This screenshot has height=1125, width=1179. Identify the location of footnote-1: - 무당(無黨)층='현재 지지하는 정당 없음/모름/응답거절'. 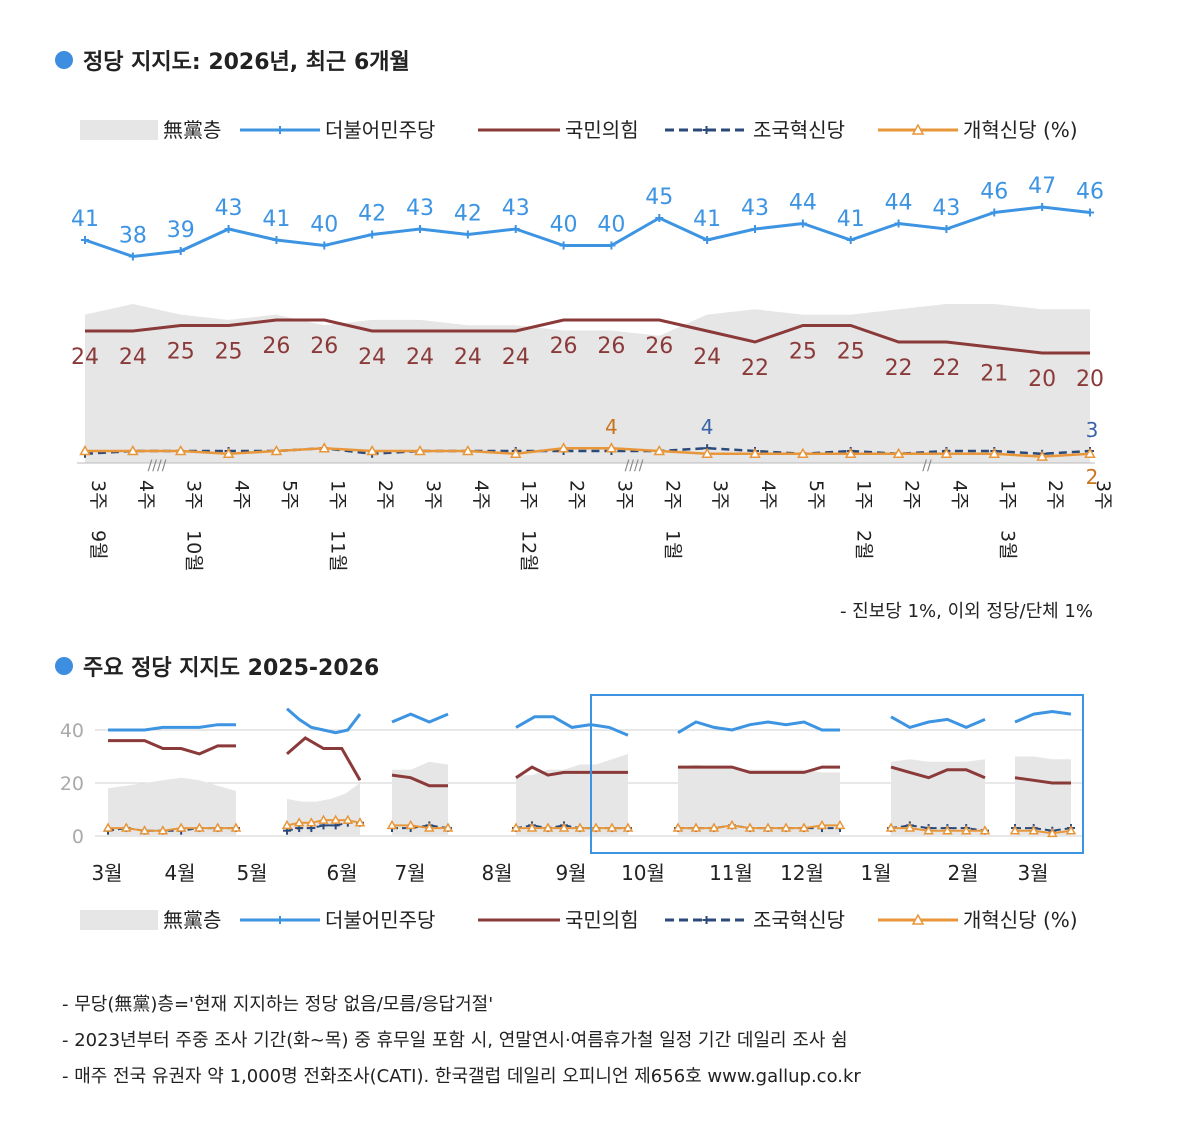
(278, 1004).